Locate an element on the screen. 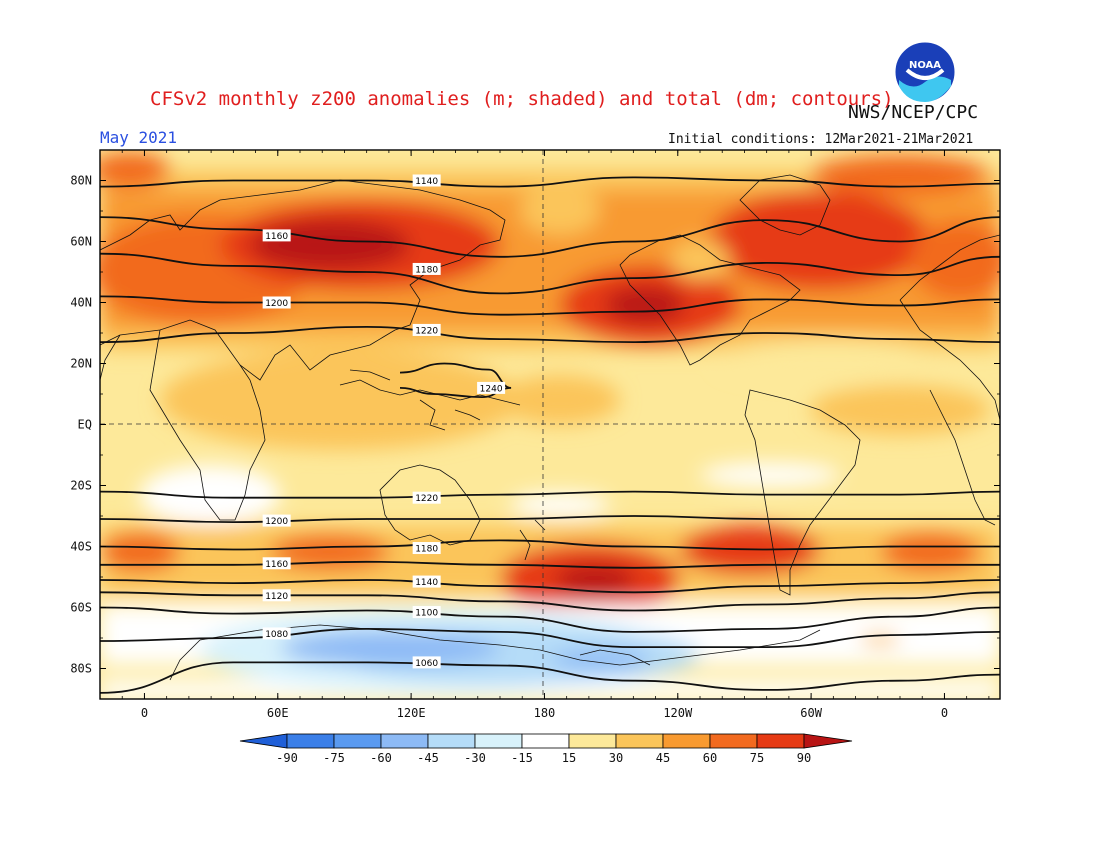 This screenshot has height=850, width=1100. noaa-logo-text: NOAA is located at coordinates (925, 65).